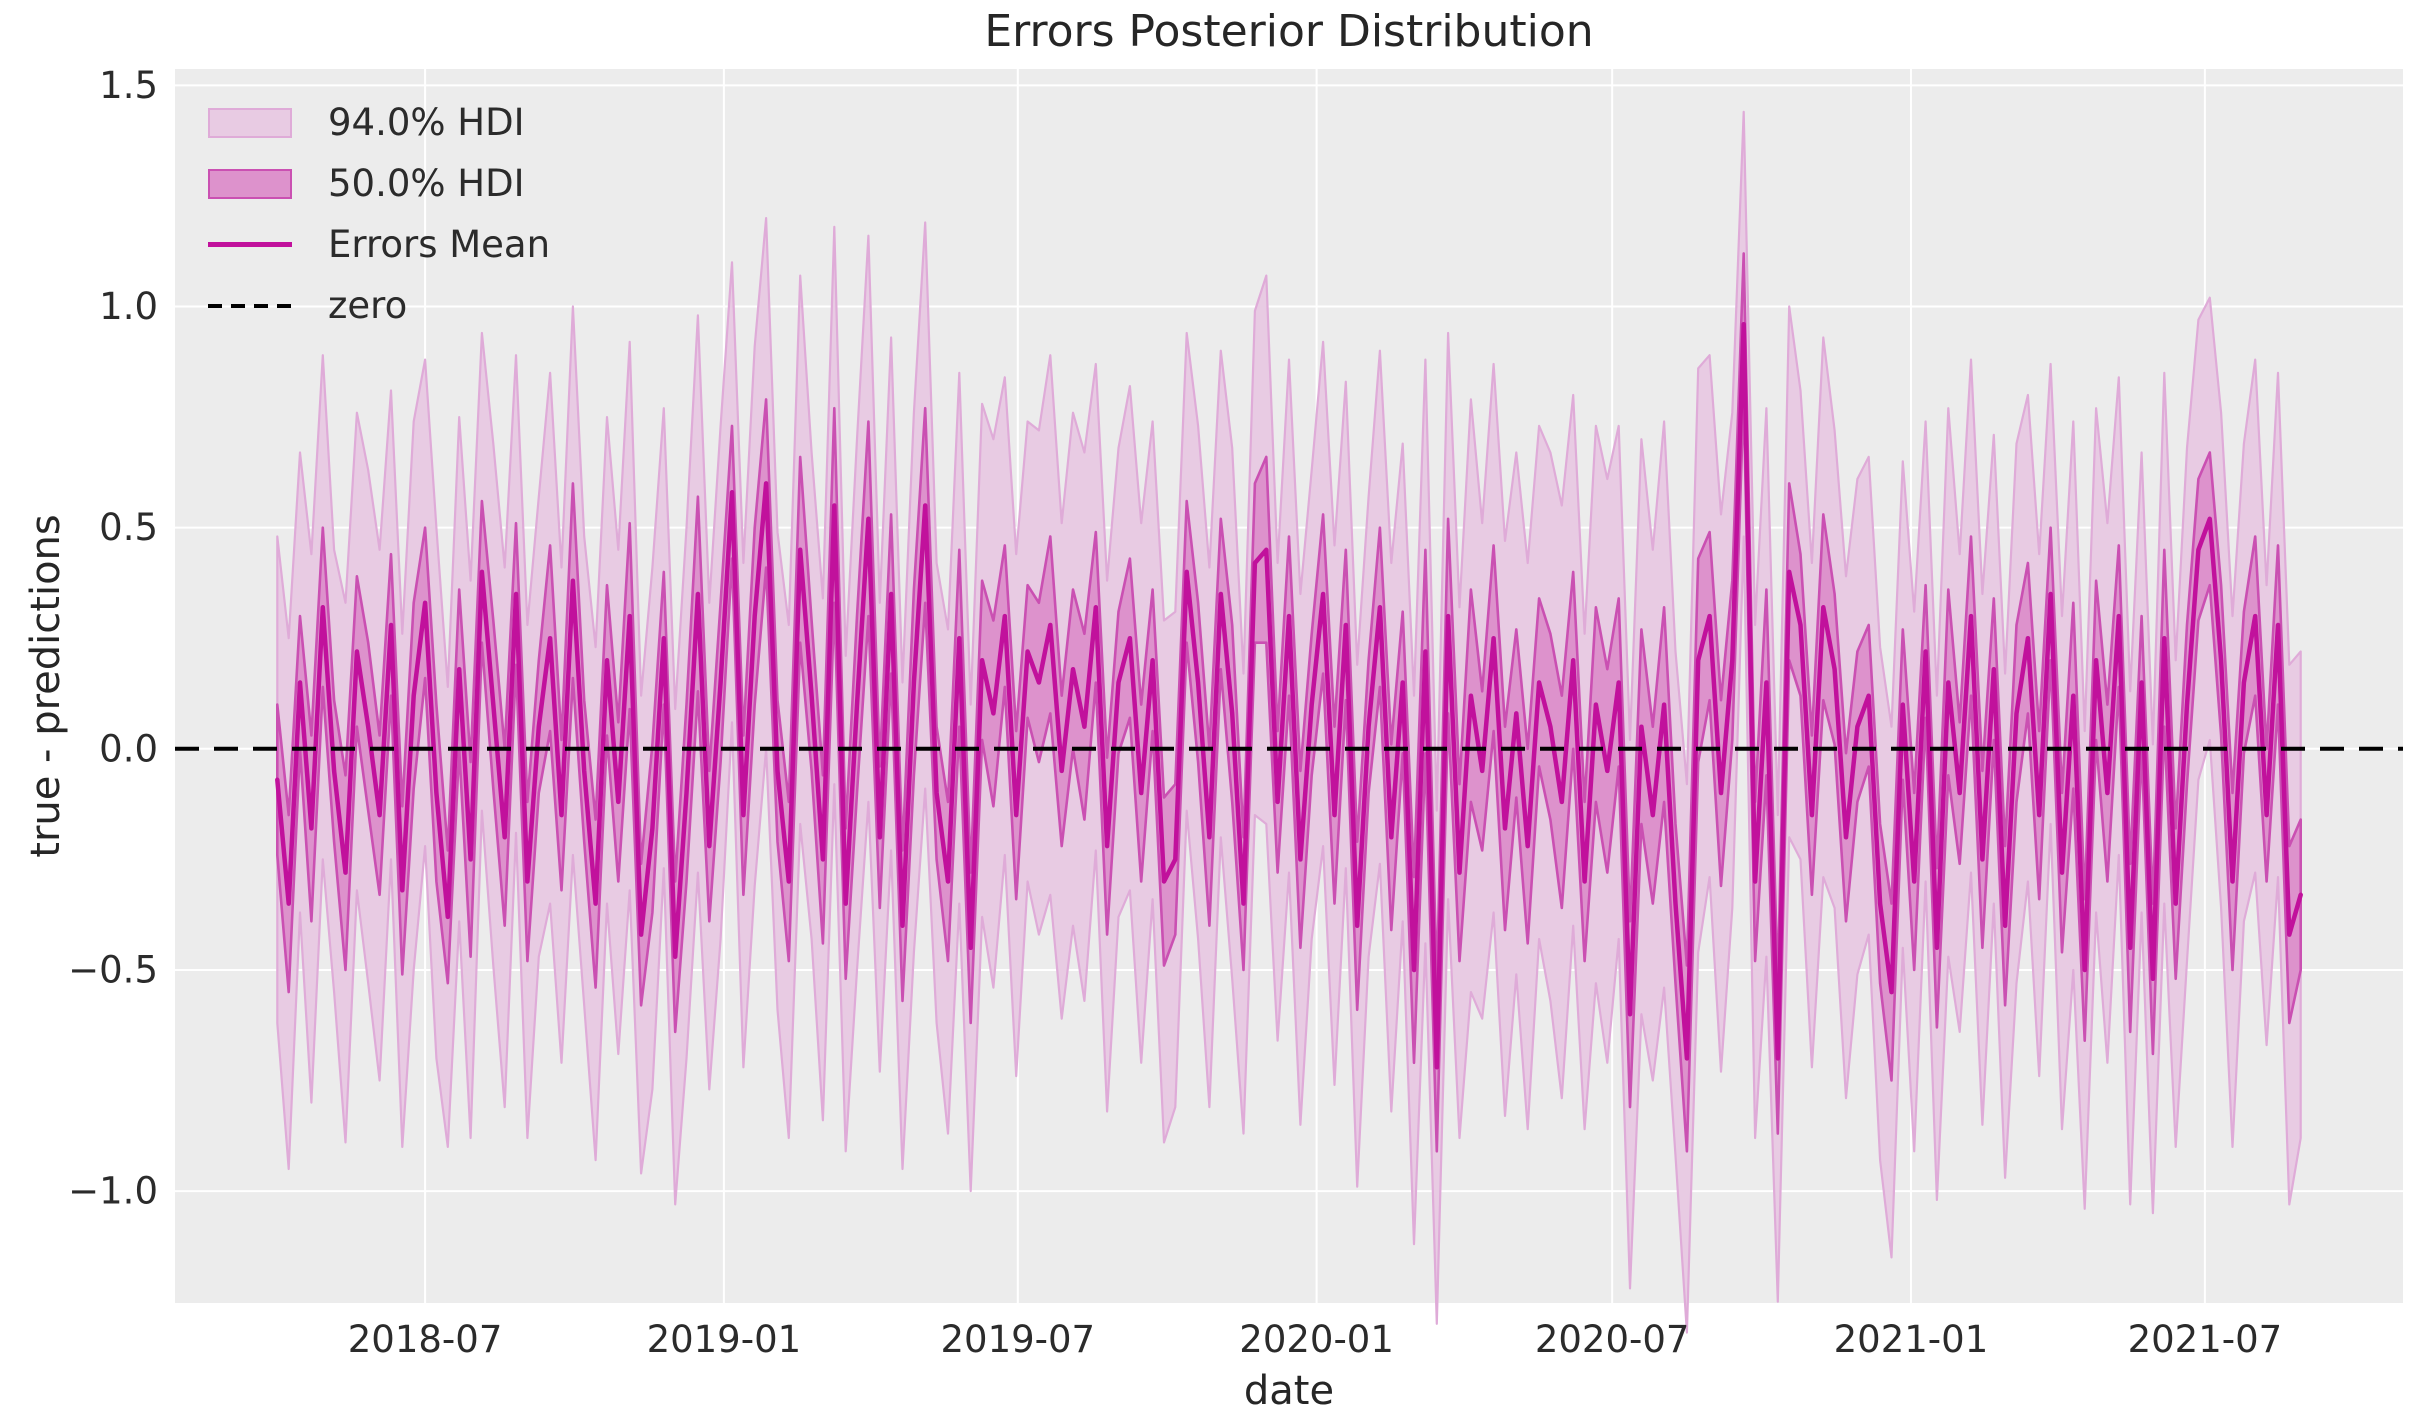 The width and height of the screenshot is (2423, 1423). What do you see at coordinates (128, 306) in the screenshot?
I see `y-tick-label: 1.0` at bounding box center [128, 306].